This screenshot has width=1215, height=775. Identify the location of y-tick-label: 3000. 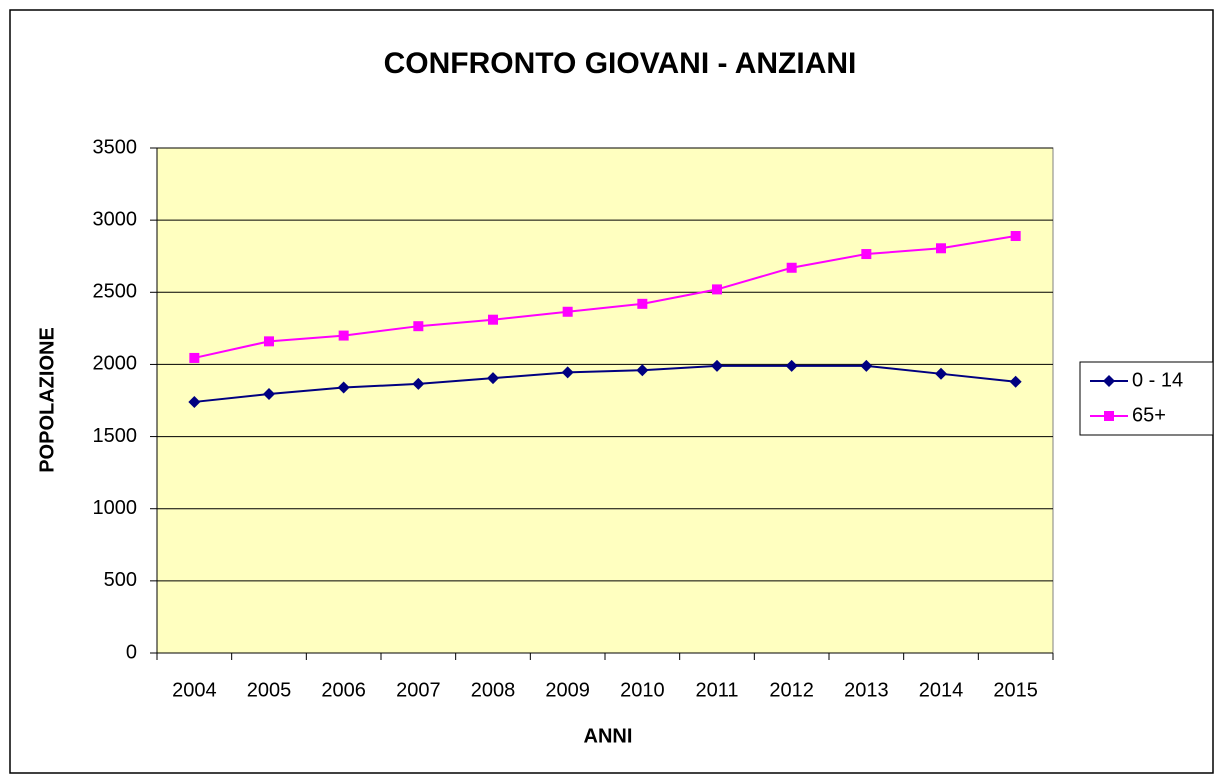
(115, 219).